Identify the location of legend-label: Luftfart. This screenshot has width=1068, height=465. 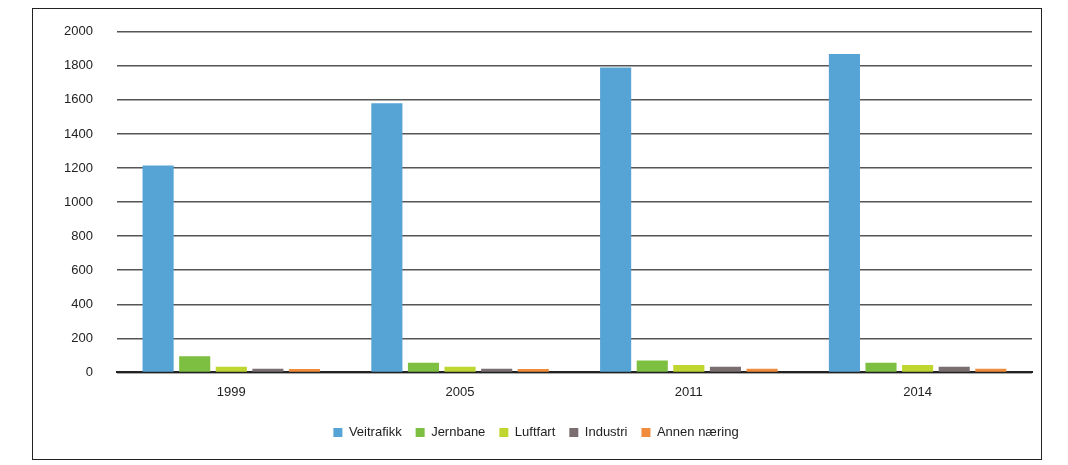
(535, 432).